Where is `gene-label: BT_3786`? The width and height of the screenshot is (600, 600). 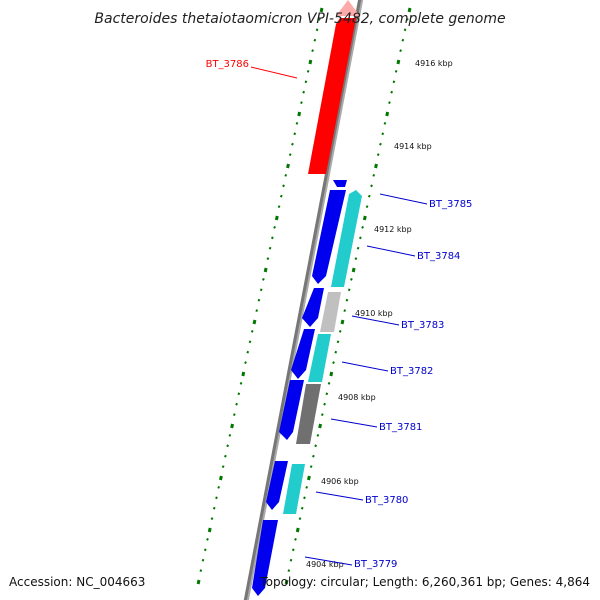 gene-label: BT_3786 is located at coordinates (227, 64).